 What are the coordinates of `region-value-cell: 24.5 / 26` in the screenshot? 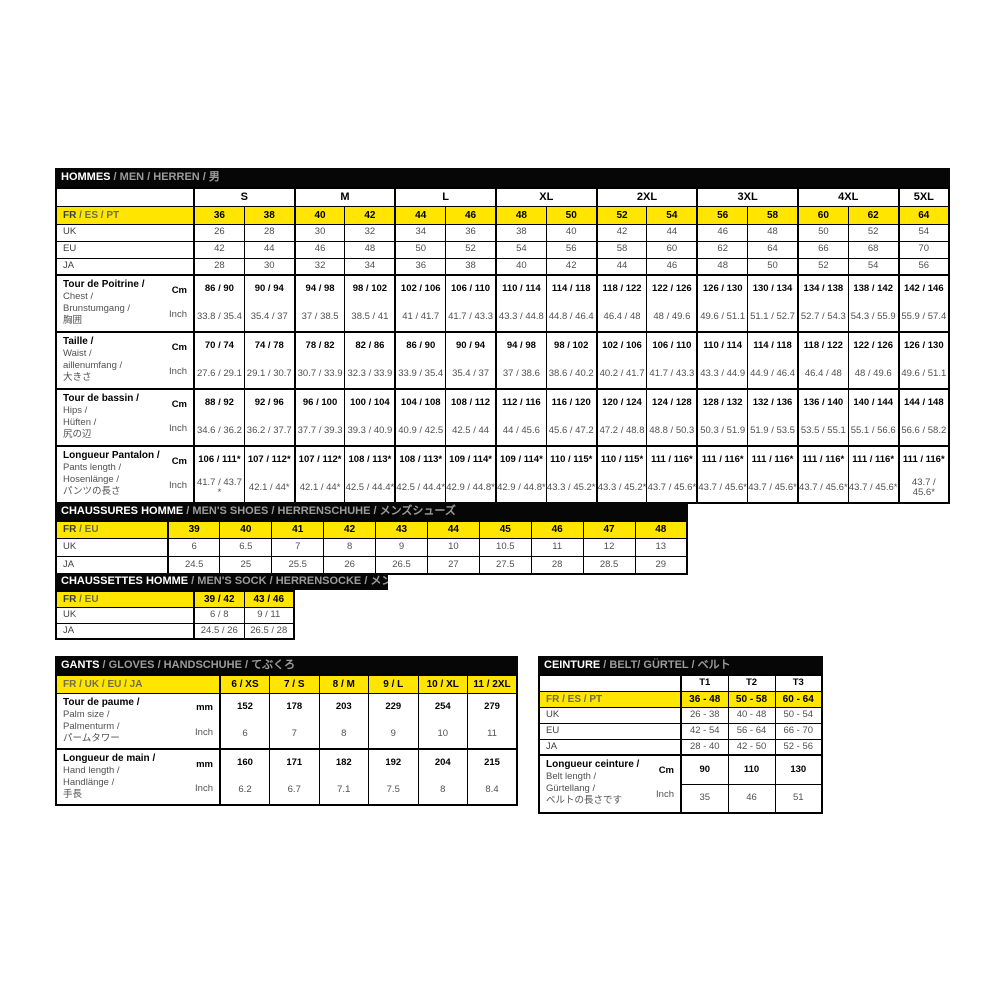 It's located at (219, 631).